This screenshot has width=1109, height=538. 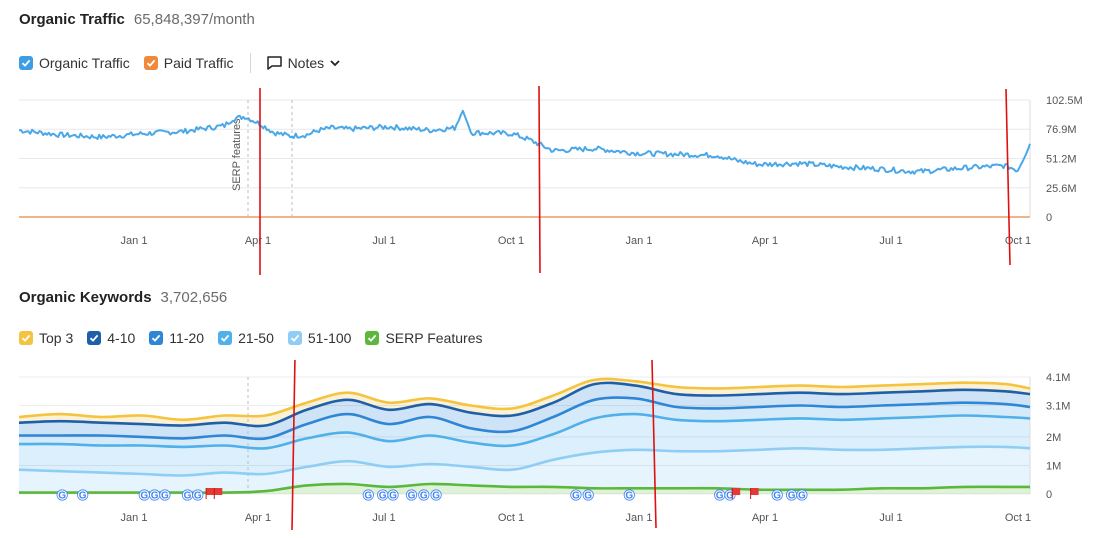 I want to click on legend-51-100: 51-100, so click(x=319, y=338).